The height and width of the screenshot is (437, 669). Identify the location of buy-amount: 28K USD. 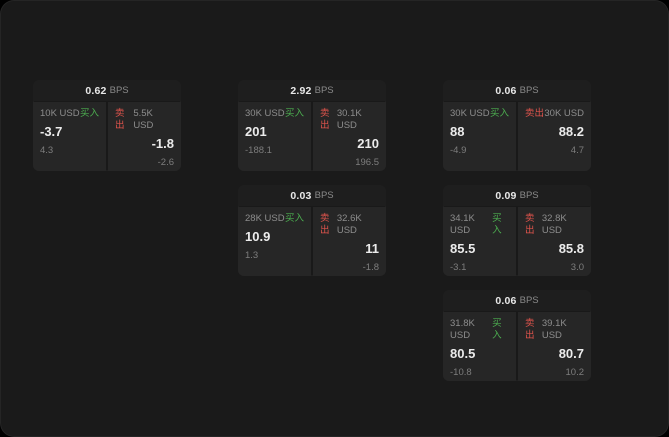
(265, 218).